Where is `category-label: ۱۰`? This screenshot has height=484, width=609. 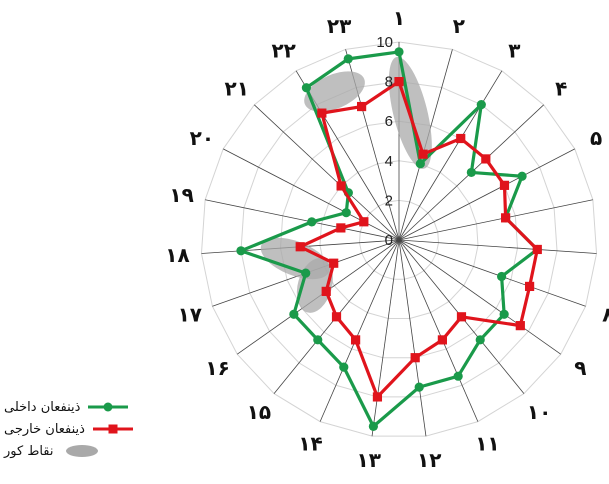
category-label: ۱۰ is located at coordinates (539, 412).